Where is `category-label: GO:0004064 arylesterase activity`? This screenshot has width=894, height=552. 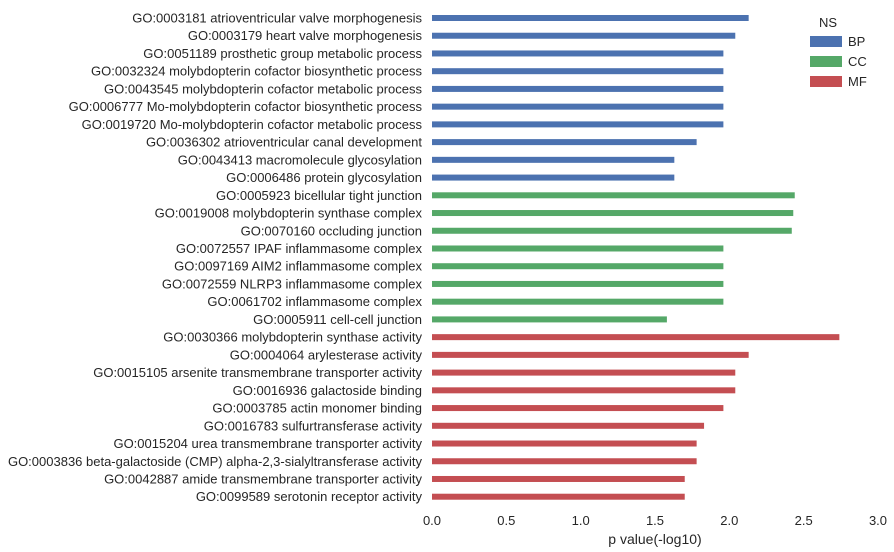 category-label: GO:0004064 arylesterase activity is located at coordinates (326, 354).